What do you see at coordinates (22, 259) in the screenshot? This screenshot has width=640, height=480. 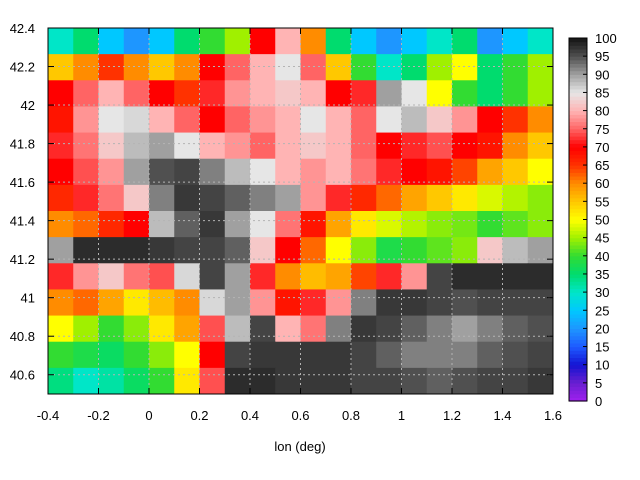 I see `y-tick-label: 41.2` at bounding box center [22, 259].